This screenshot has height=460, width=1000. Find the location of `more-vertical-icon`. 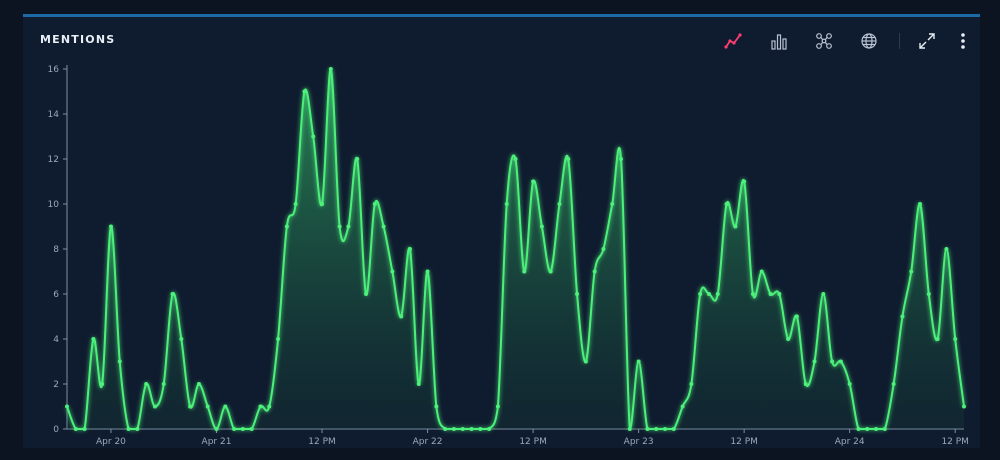

more-vertical-icon is located at coordinates (963, 41).